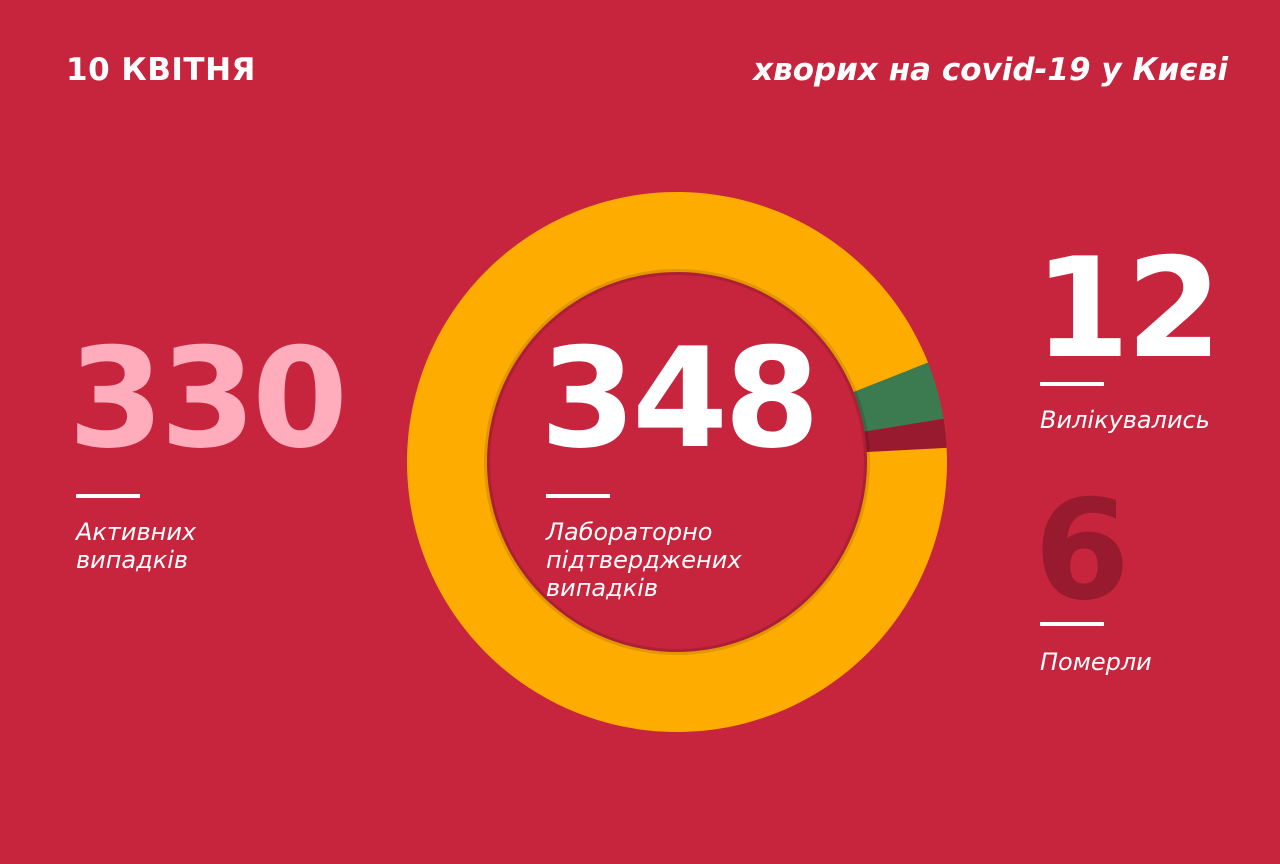 The height and width of the screenshot is (864, 1280). What do you see at coordinates (1072, 384) in the screenshot?
I see `recovered-rule` at bounding box center [1072, 384].